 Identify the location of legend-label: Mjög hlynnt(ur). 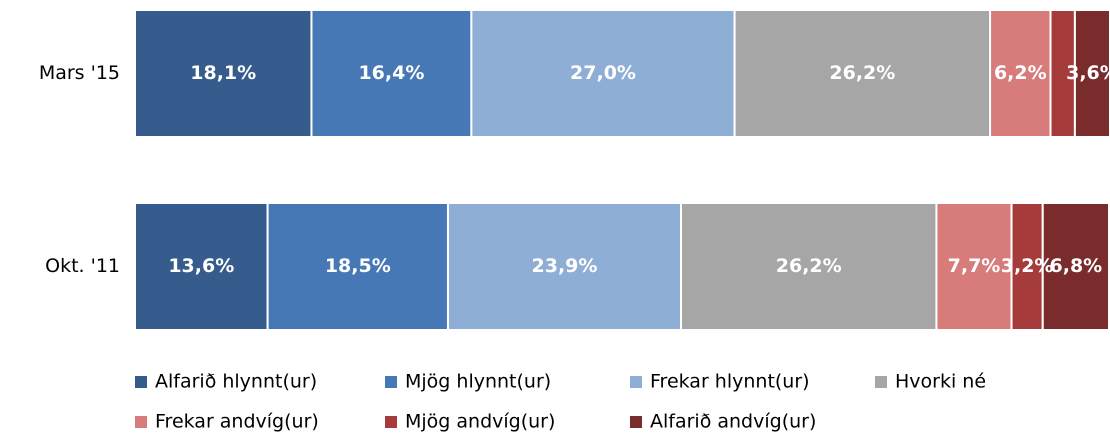
(478, 382).